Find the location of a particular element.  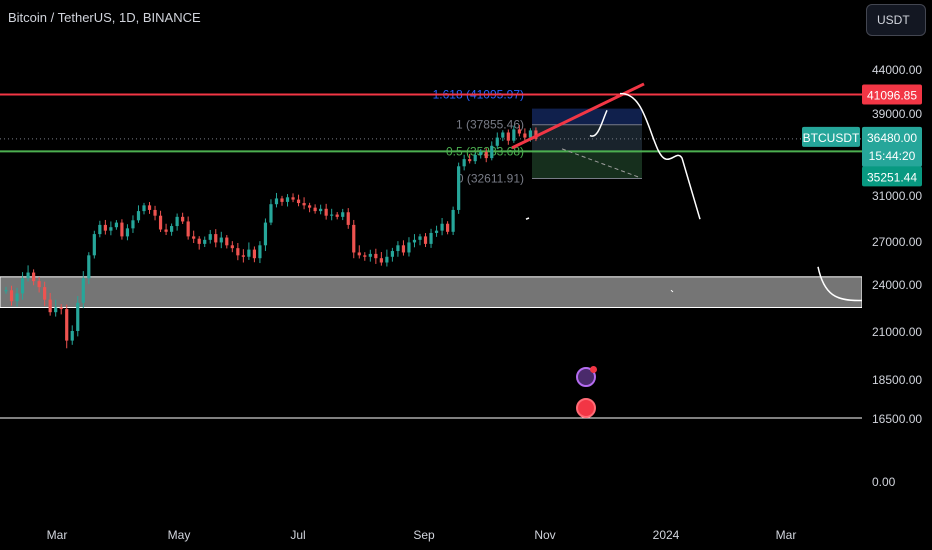

support-price-label-bg is located at coordinates (892, 176).